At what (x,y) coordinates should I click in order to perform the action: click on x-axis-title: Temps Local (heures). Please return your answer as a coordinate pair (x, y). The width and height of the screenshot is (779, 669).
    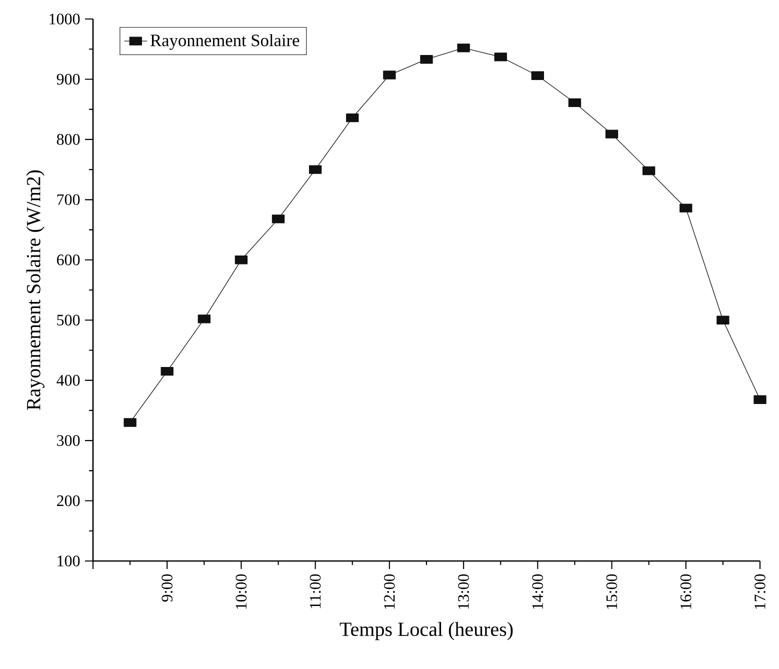
    Looking at the image, I should click on (426, 631).